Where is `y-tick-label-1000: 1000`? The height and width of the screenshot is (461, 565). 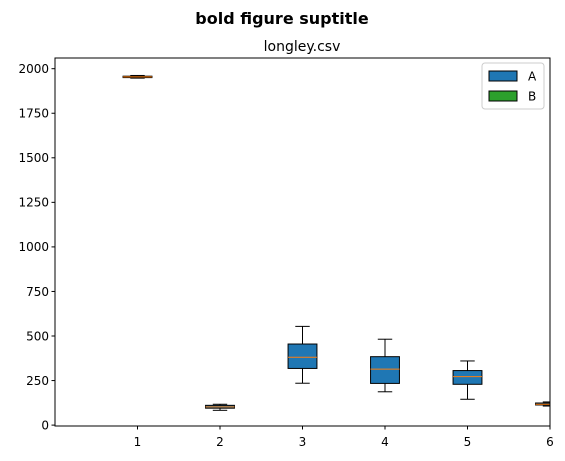 y-tick-label-1000: 1000 is located at coordinates (33, 247).